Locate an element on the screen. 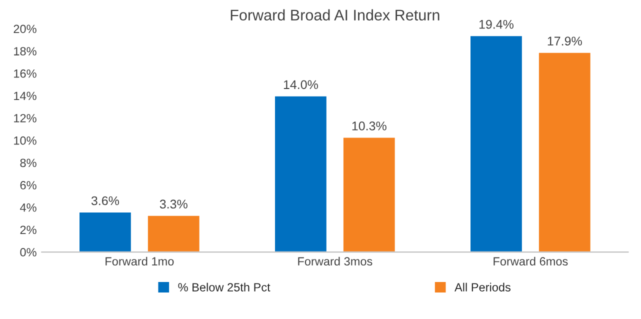 This screenshot has width=641, height=319. y-tick-label: 8% is located at coordinates (28, 163).